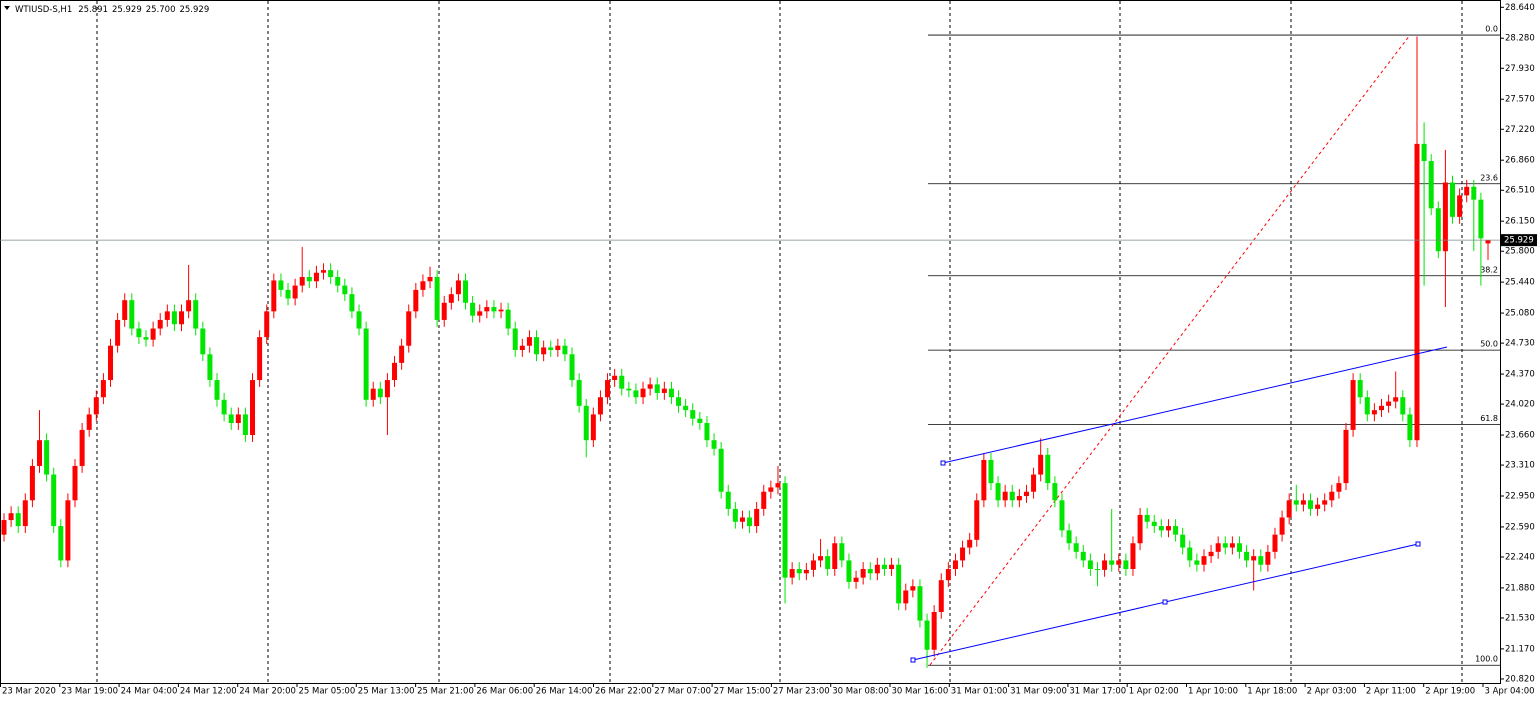 The width and height of the screenshot is (1538, 701). Describe the element at coordinates (386, 692) in the screenshot. I see `x-tick-label: 25 Mar 13:00` at that location.